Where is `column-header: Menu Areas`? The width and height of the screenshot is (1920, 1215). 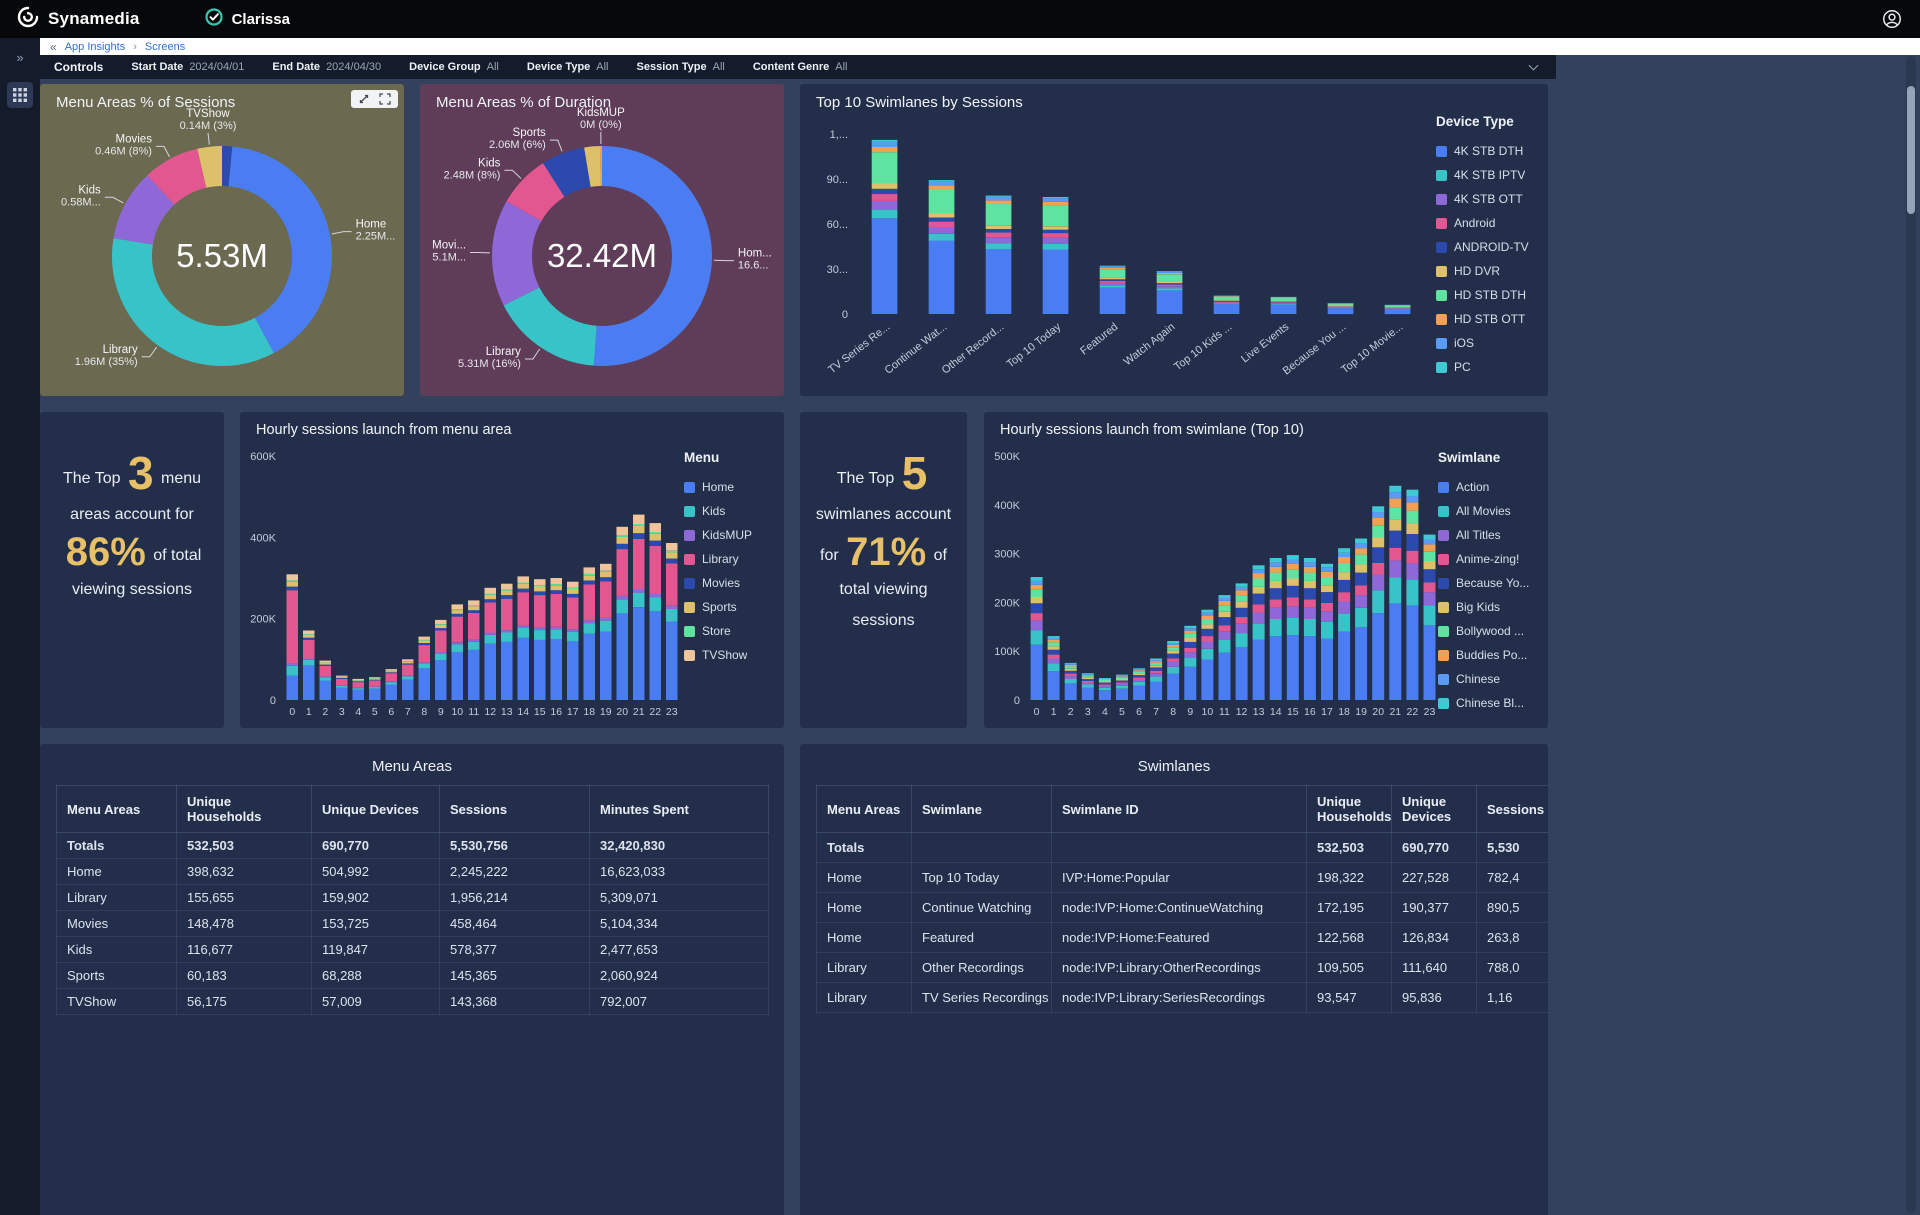
column-header: Menu Areas is located at coordinates (864, 809).